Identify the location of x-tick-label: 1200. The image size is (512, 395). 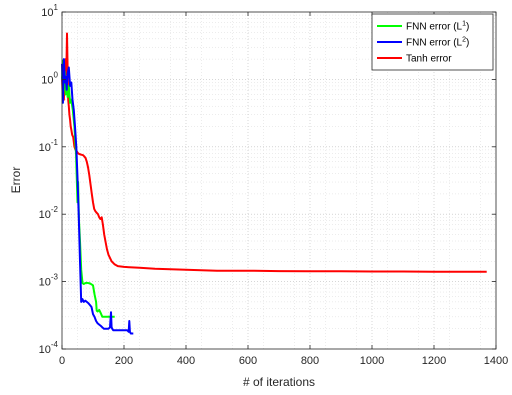
(434, 361).